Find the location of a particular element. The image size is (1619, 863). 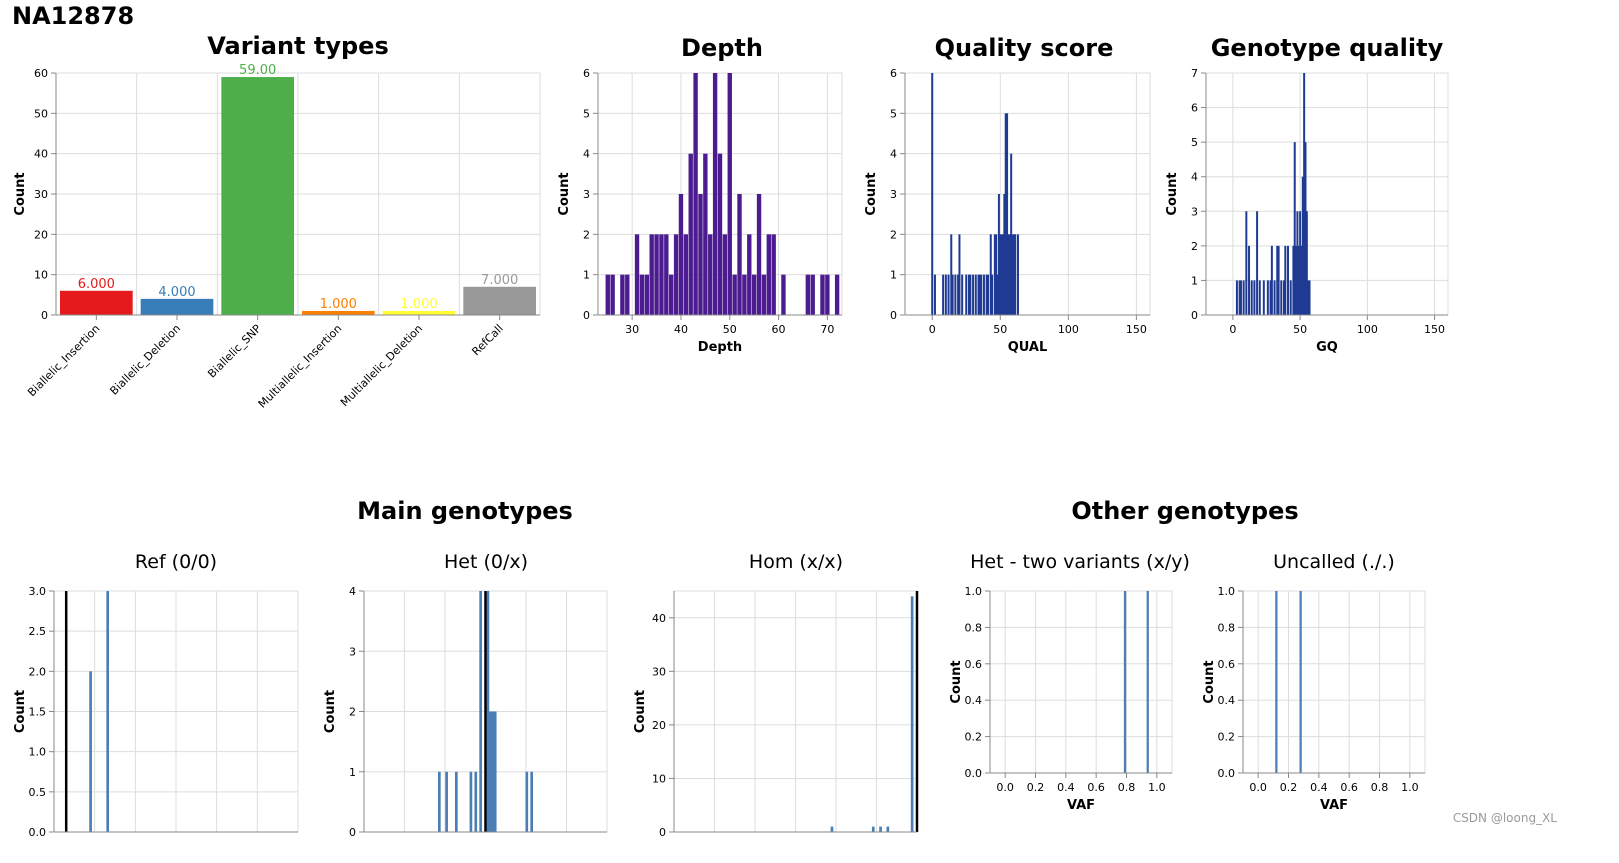

x-axis-title: QUAL is located at coordinates (1028, 347).